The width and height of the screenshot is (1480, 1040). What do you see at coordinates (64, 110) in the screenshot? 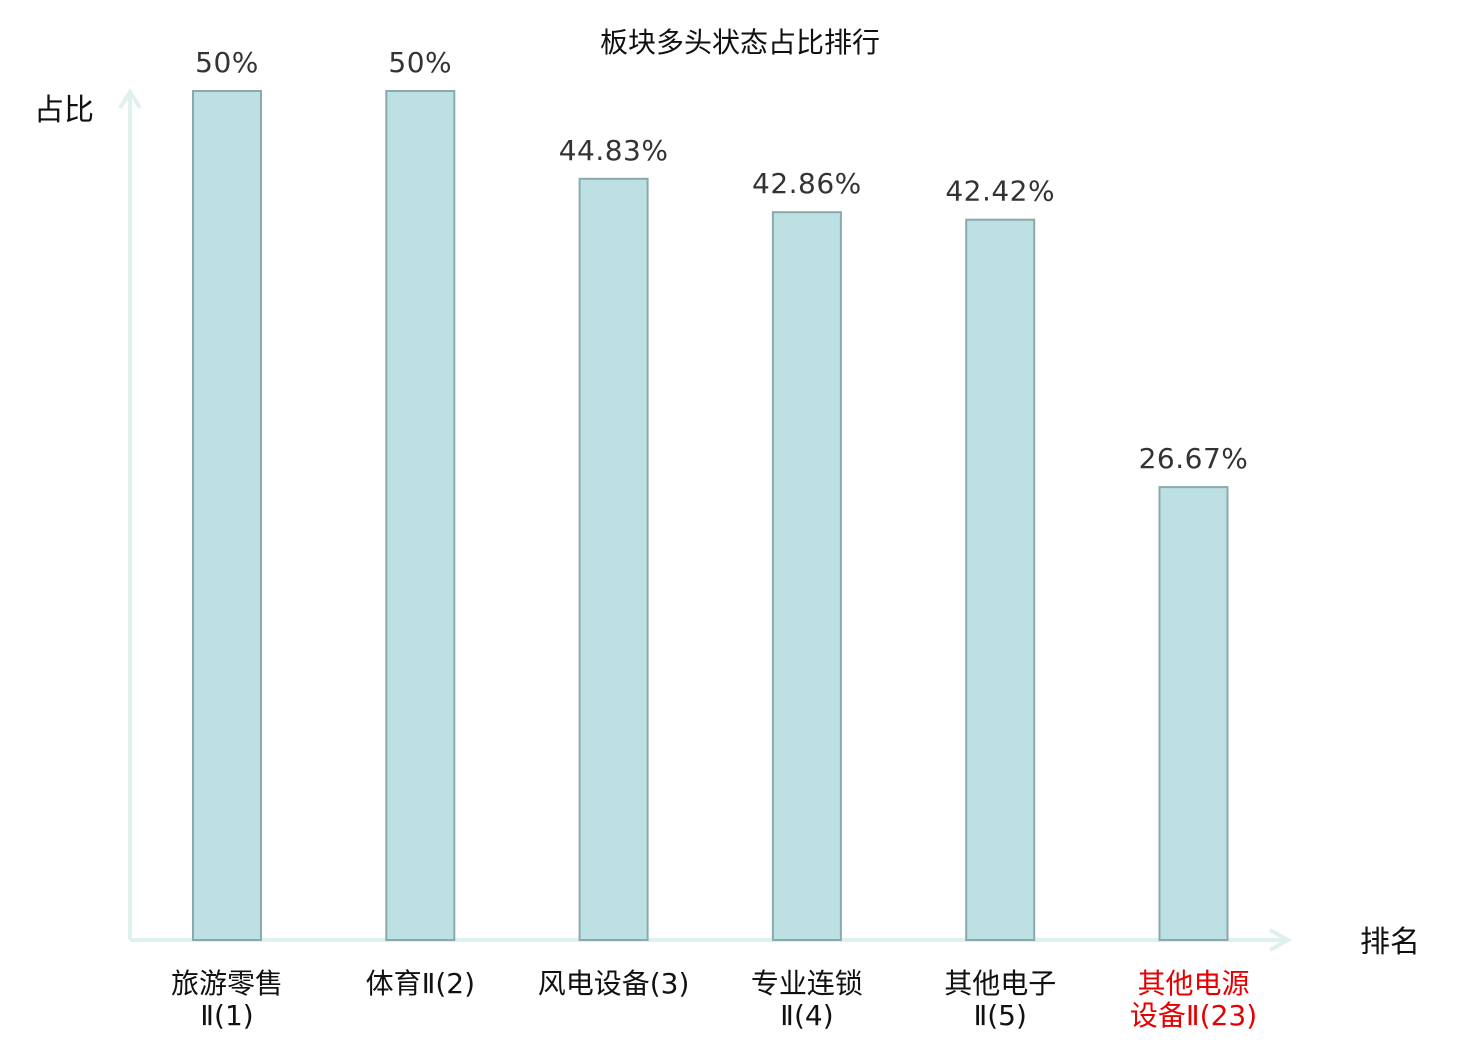
I see `y-axis-label: 占比` at bounding box center [64, 110].